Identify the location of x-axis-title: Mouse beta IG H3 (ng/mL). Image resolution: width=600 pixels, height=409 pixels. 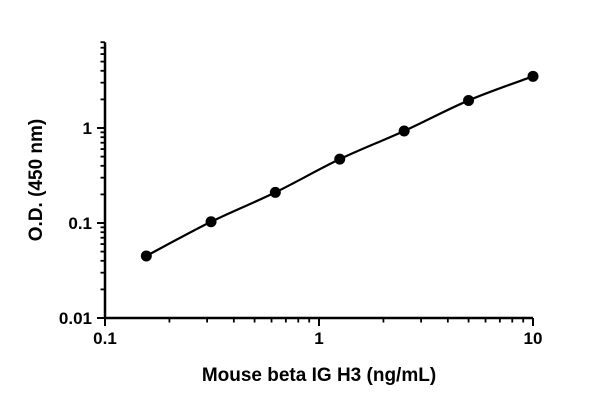
(319, 375).